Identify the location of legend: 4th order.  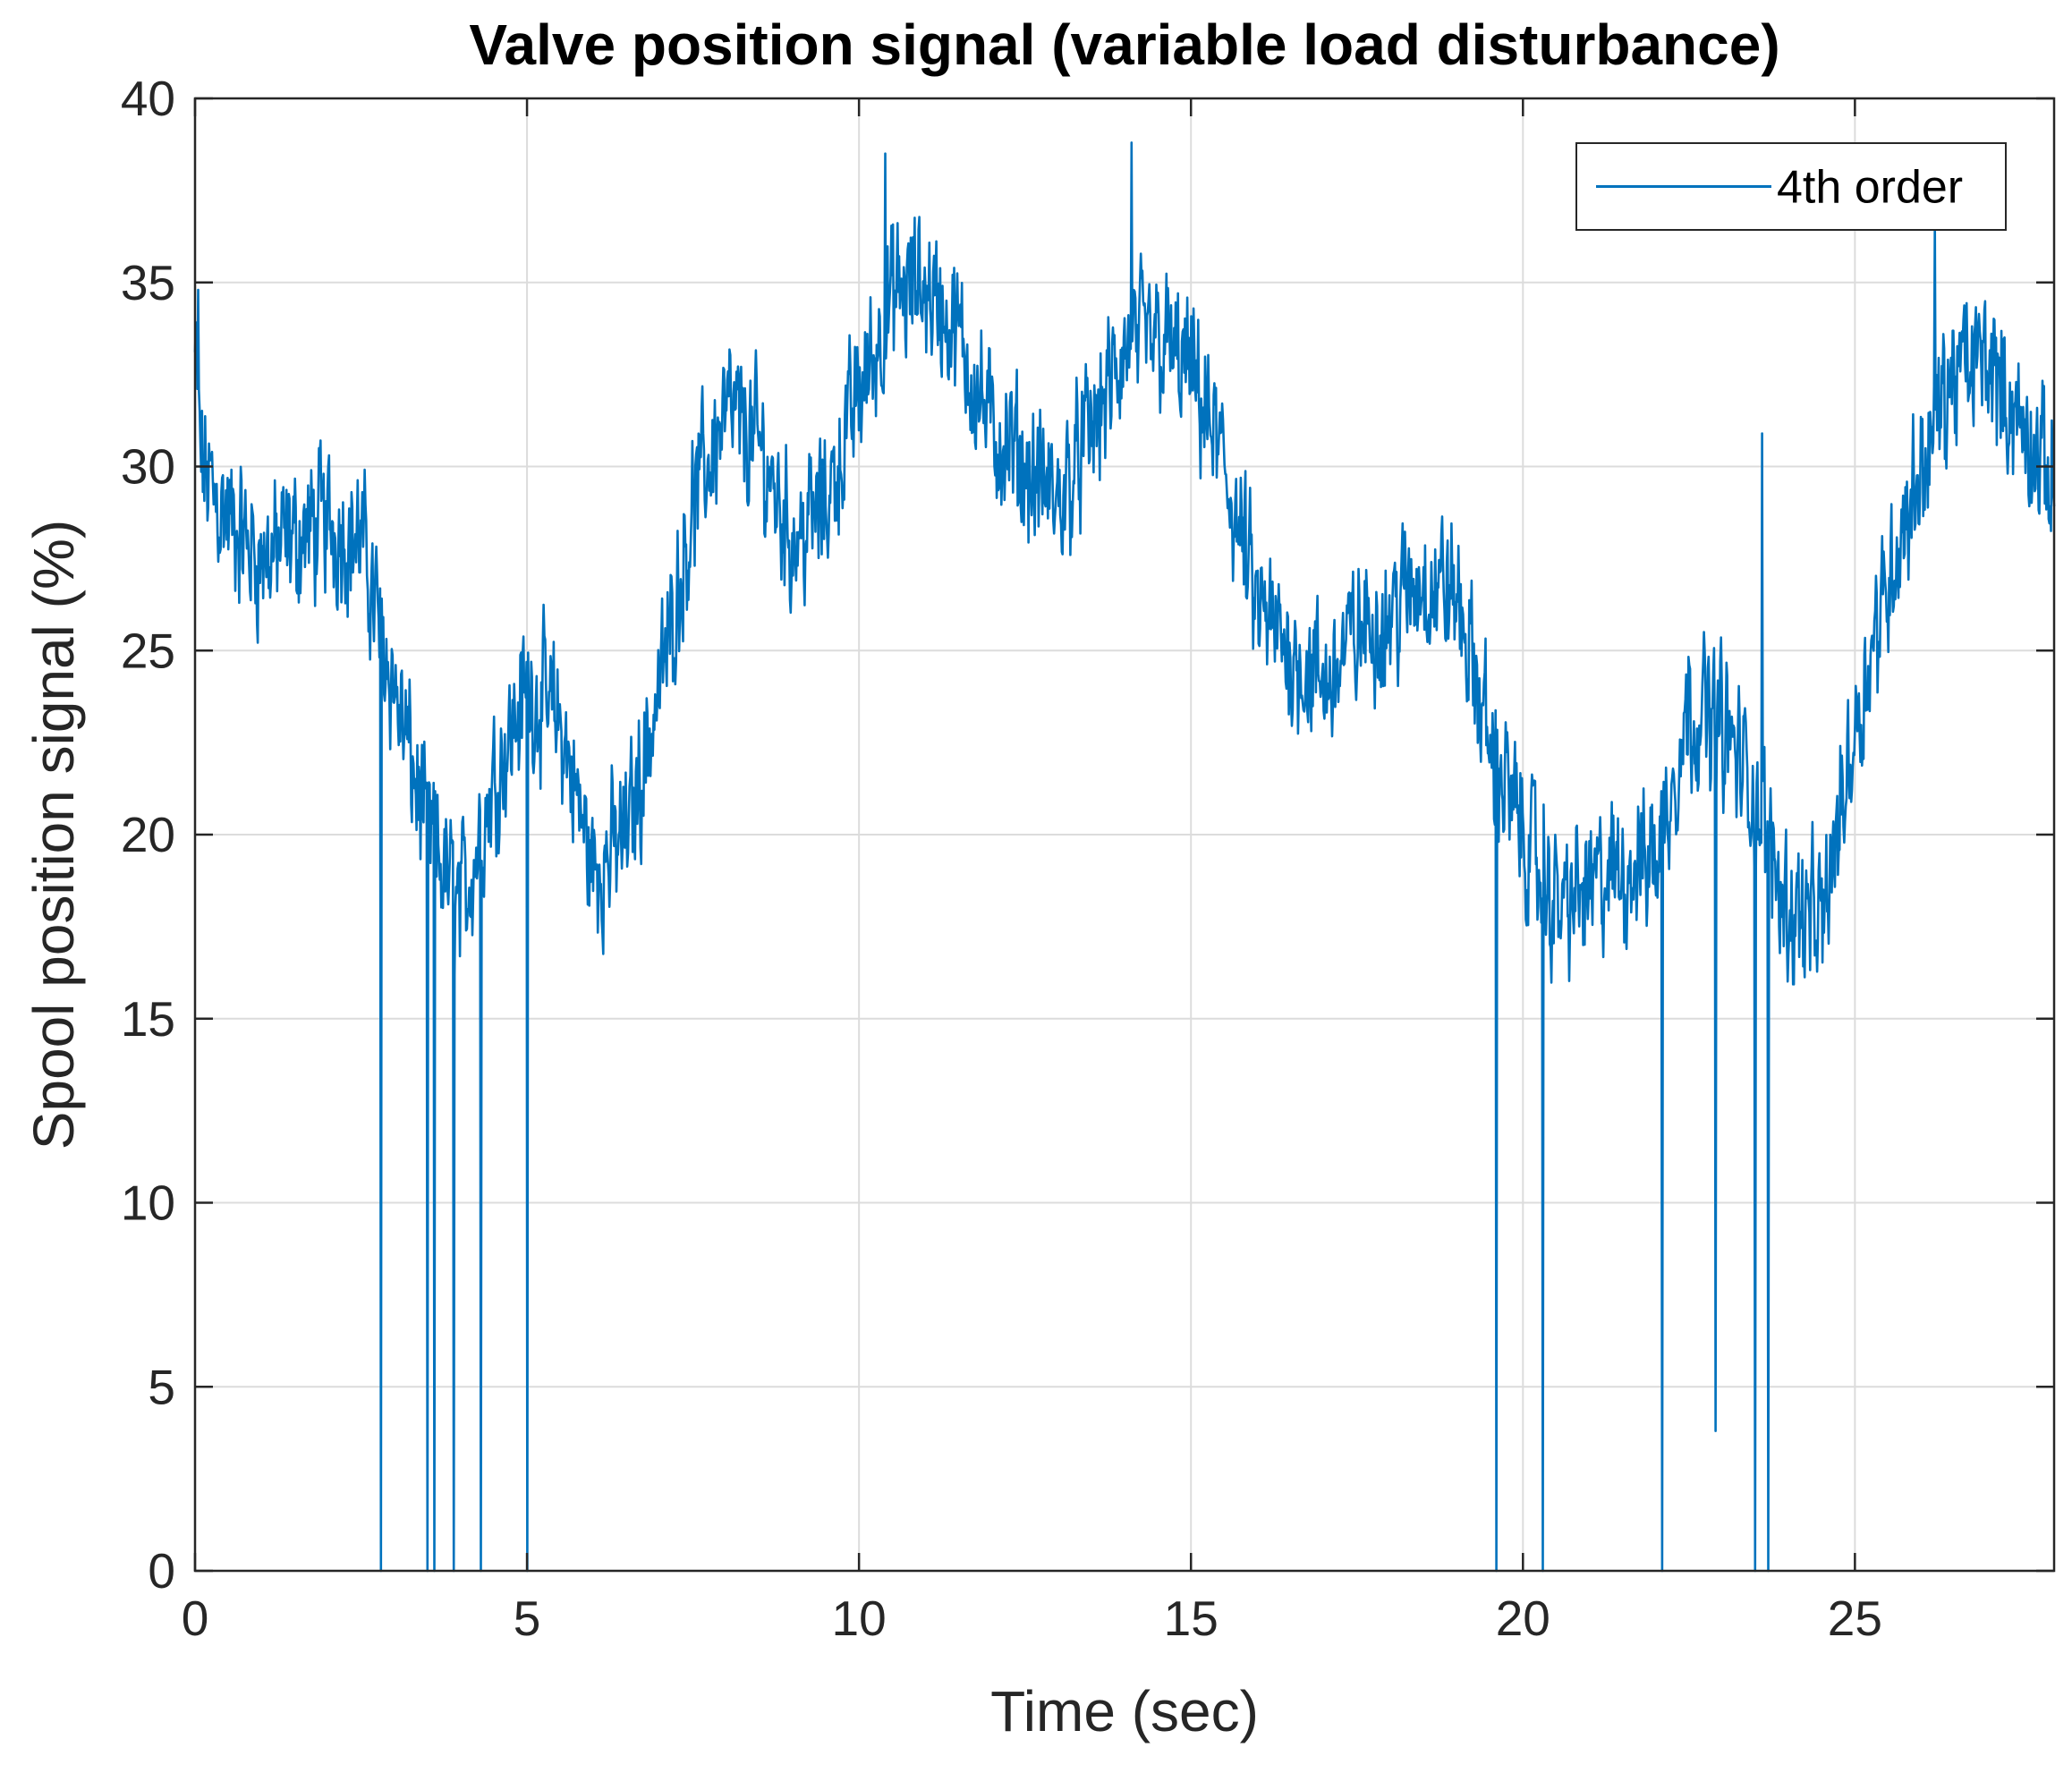
(1791, 186).